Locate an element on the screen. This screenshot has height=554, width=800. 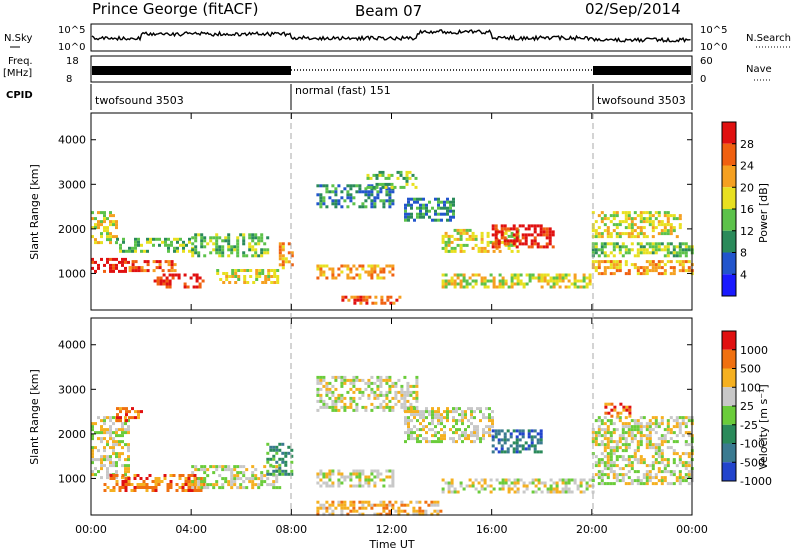
freq-bar-right is located at coordinates (642, 70).